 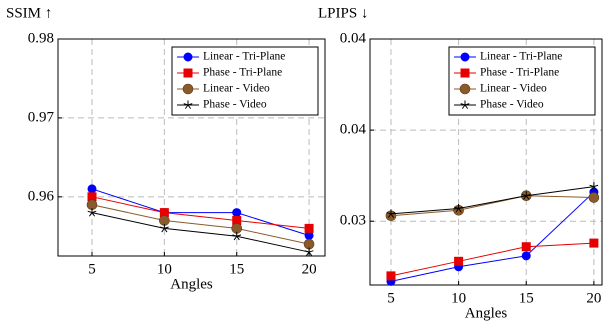 What do you see at coordinates (343, 13) in the screenshot?
I see `chart-title: LPIPS ↓` at bounding box center [343, 13].